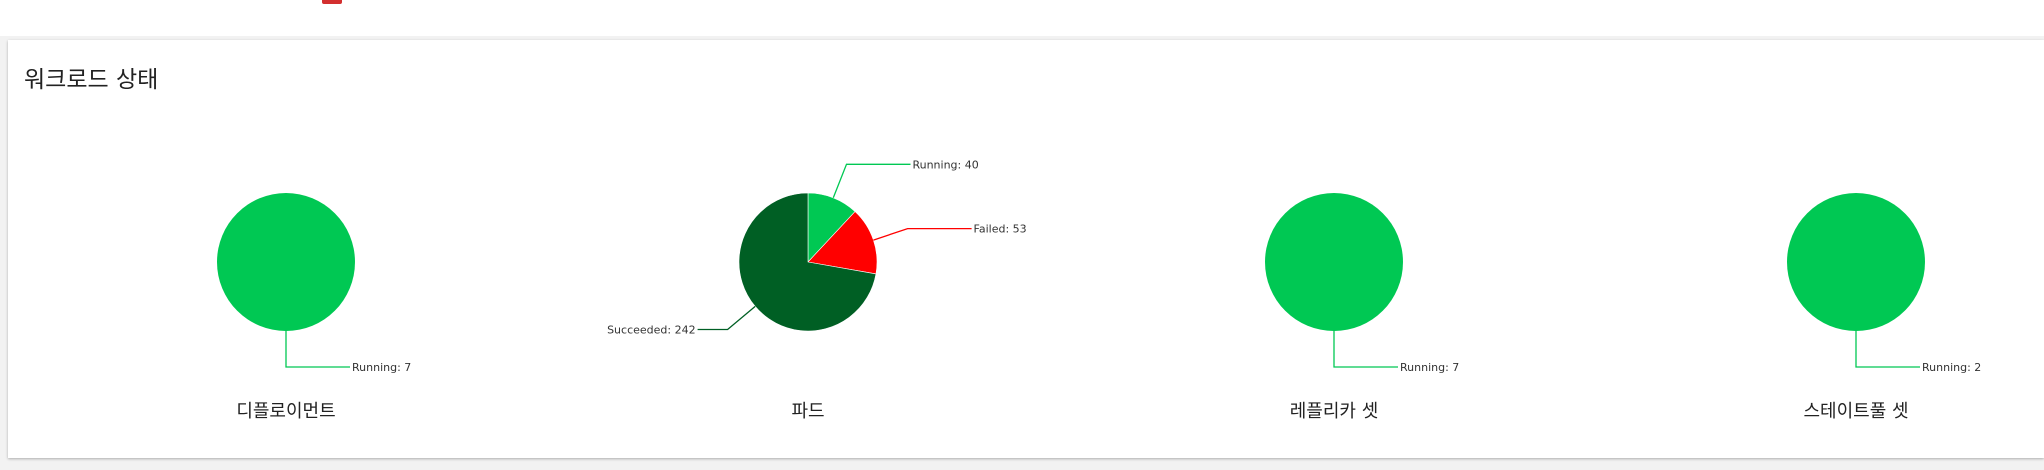 Image resolution: width=2044 pixels, height=470 pixels. I want to click on pie-label-succeeded: Succeeded: 242, so click(651, 330).